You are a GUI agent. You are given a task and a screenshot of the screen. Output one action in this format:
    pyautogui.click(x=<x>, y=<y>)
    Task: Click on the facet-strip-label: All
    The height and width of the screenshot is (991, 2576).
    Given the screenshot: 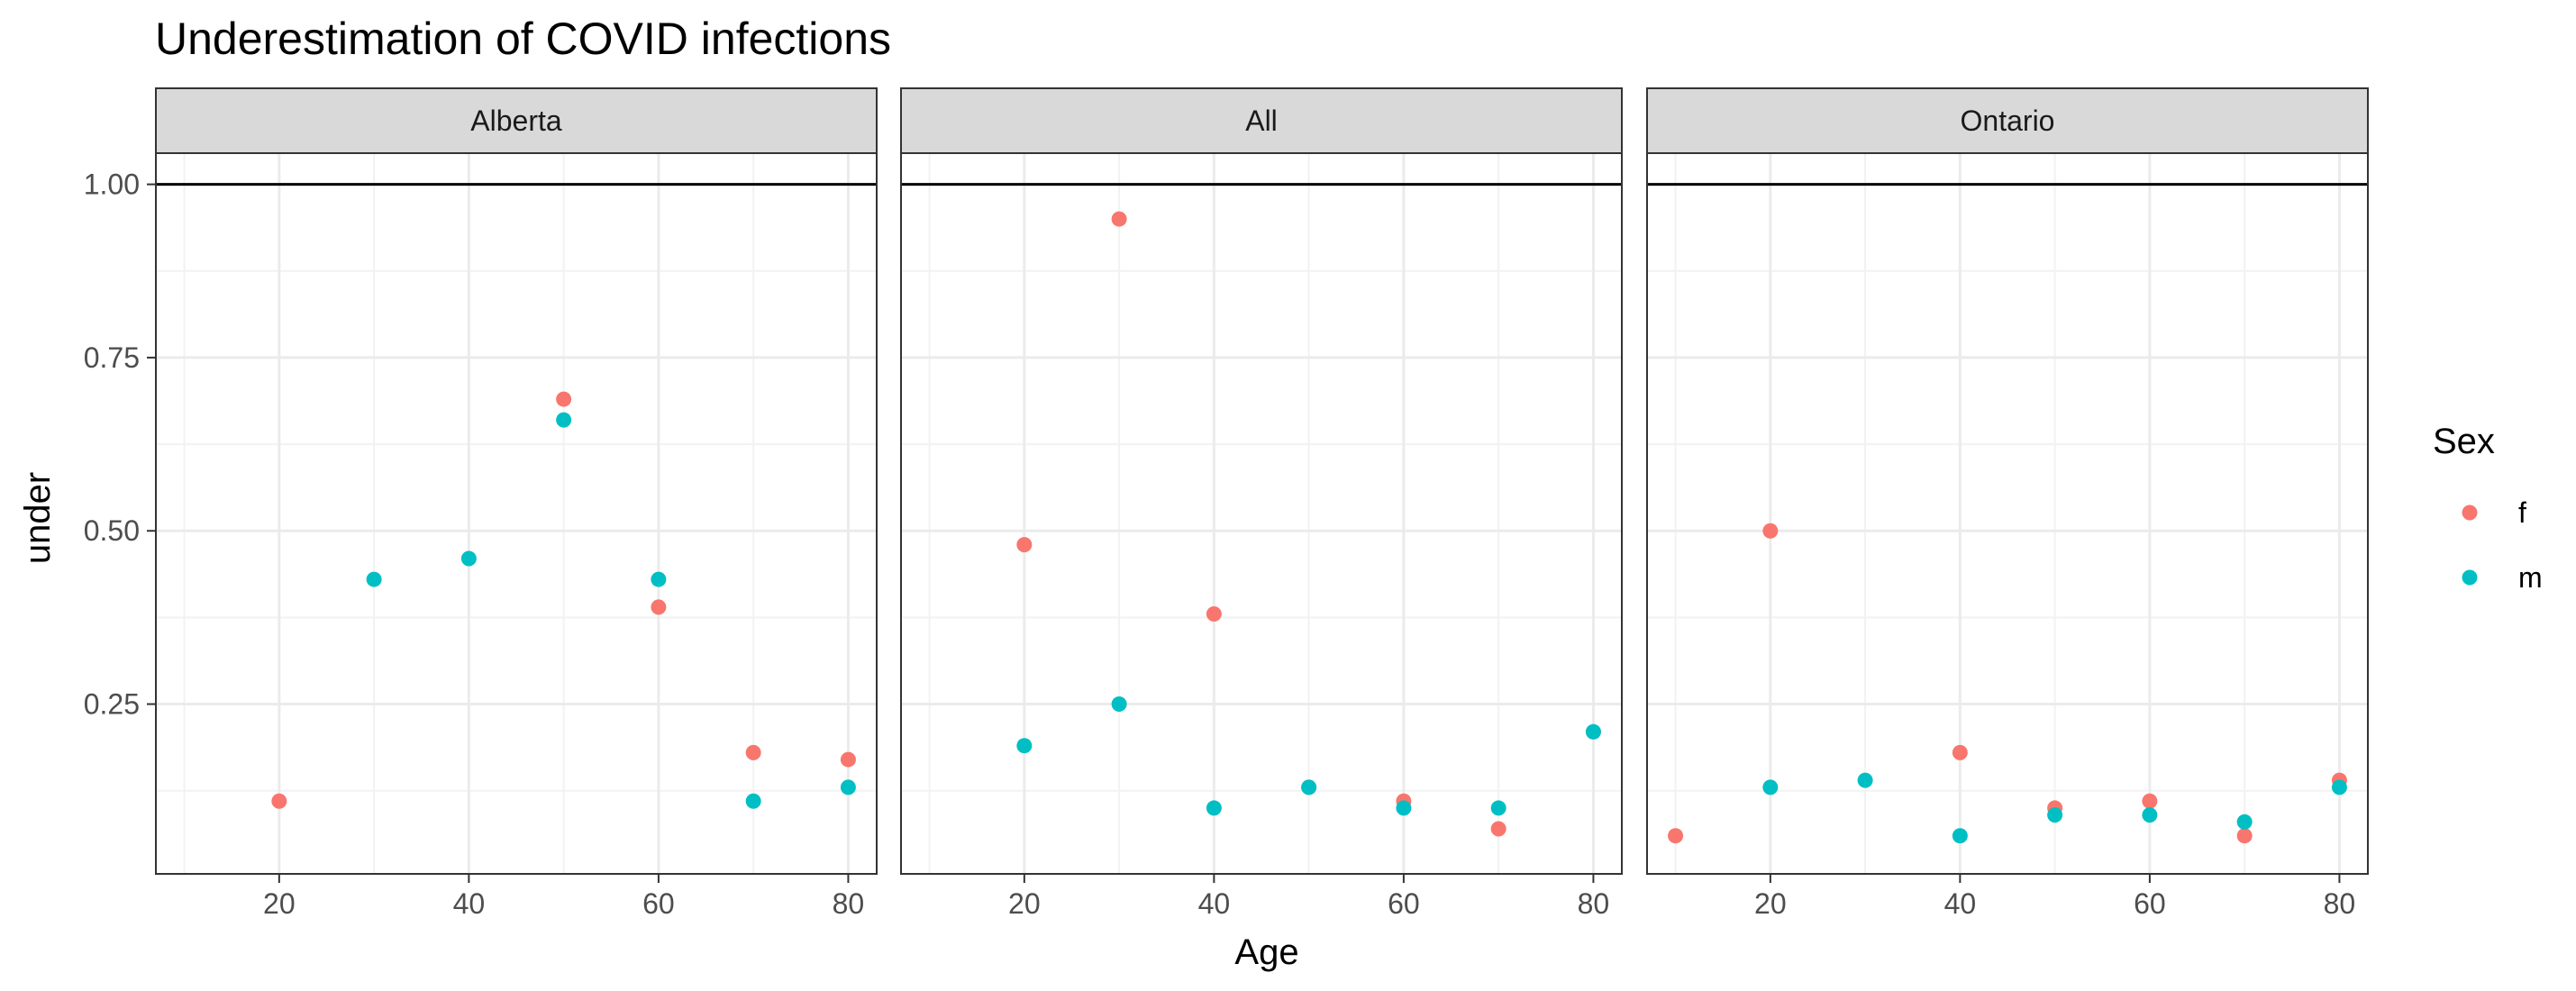 What is the action you would take?
    pyautogui.click(x=1261, y=121)
    